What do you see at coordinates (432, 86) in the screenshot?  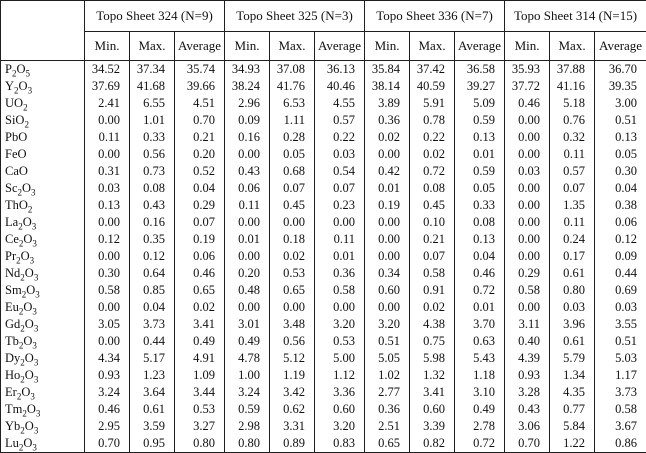 I see `cell-value: 40.59` at bounding box center [432, 86].